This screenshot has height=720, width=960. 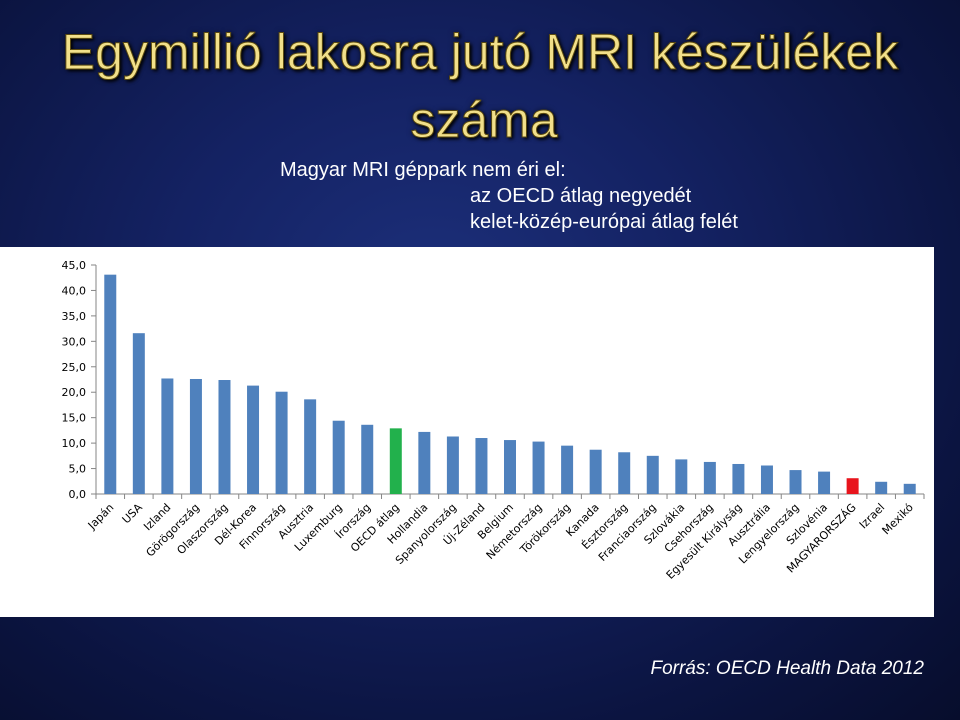 What do you see at coordinates (74, 265) in the screenshot?
I see `y-tick-label: 45,0` at bounding box center [74, 265].